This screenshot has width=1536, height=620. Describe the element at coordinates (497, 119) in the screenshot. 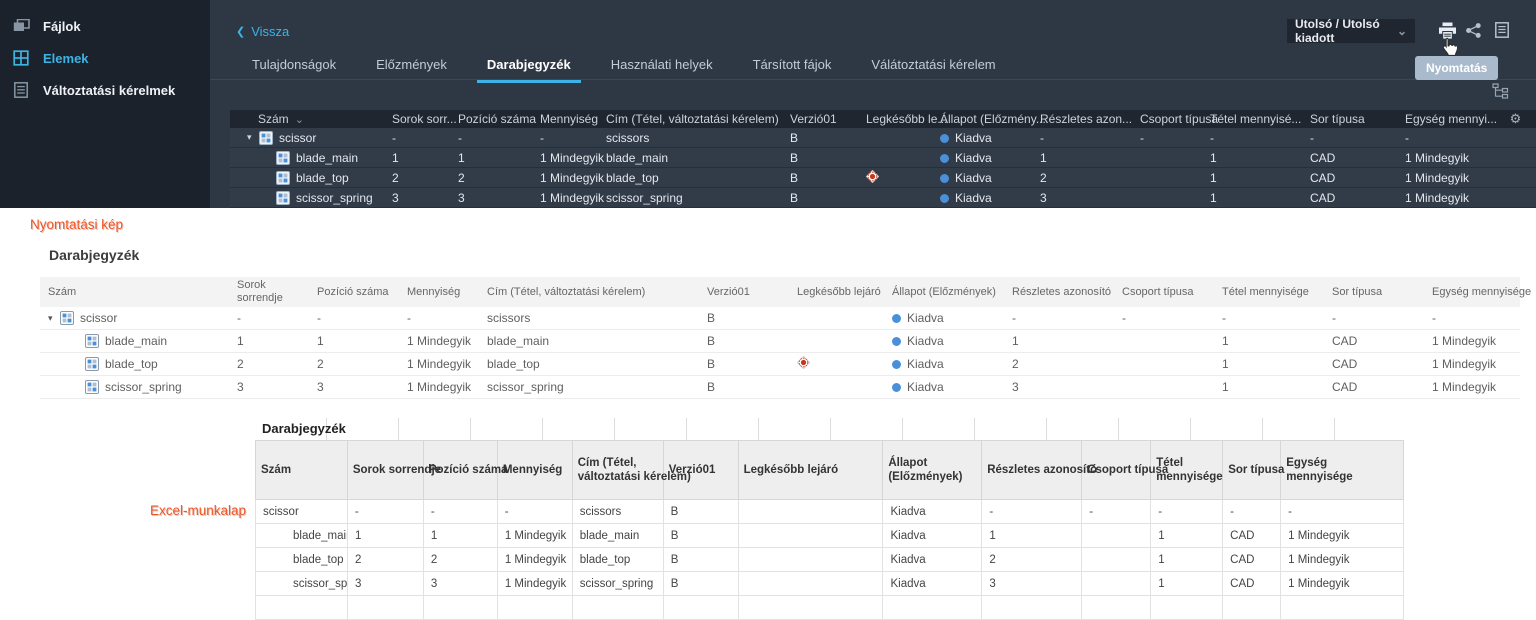

I see `column-header: Pozíció száma` at that location.